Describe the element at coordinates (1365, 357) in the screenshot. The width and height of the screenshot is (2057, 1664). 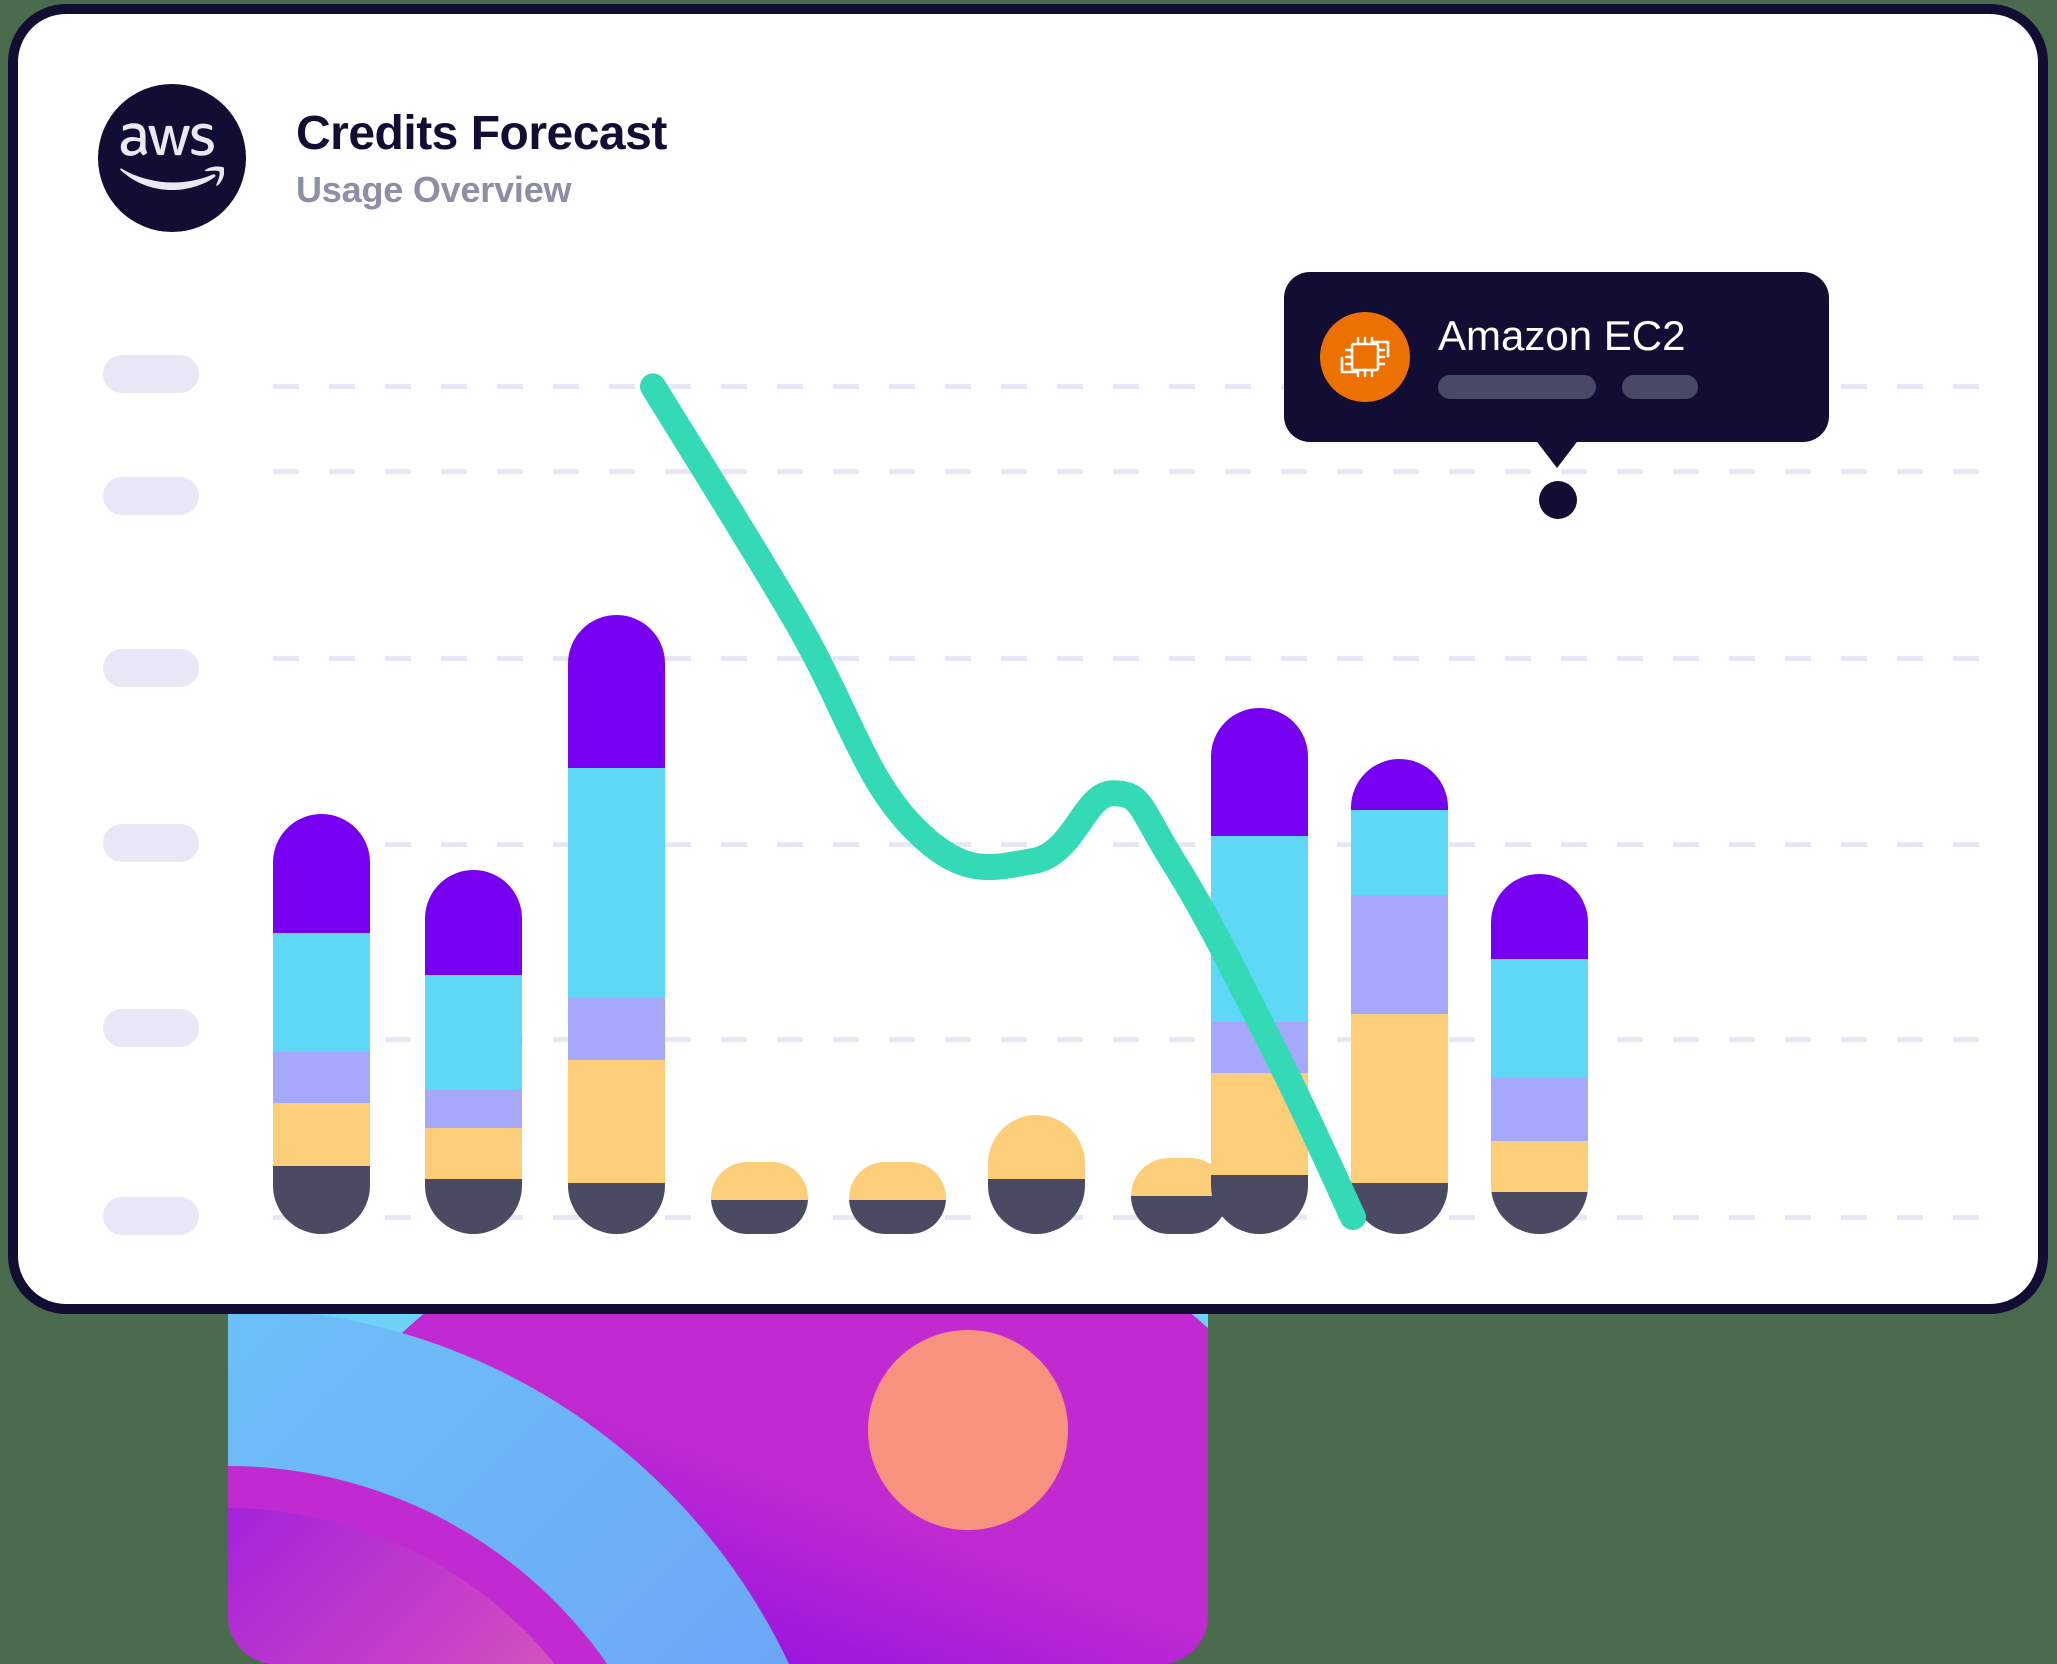
I see `amazon-ec2-icon` at that location.